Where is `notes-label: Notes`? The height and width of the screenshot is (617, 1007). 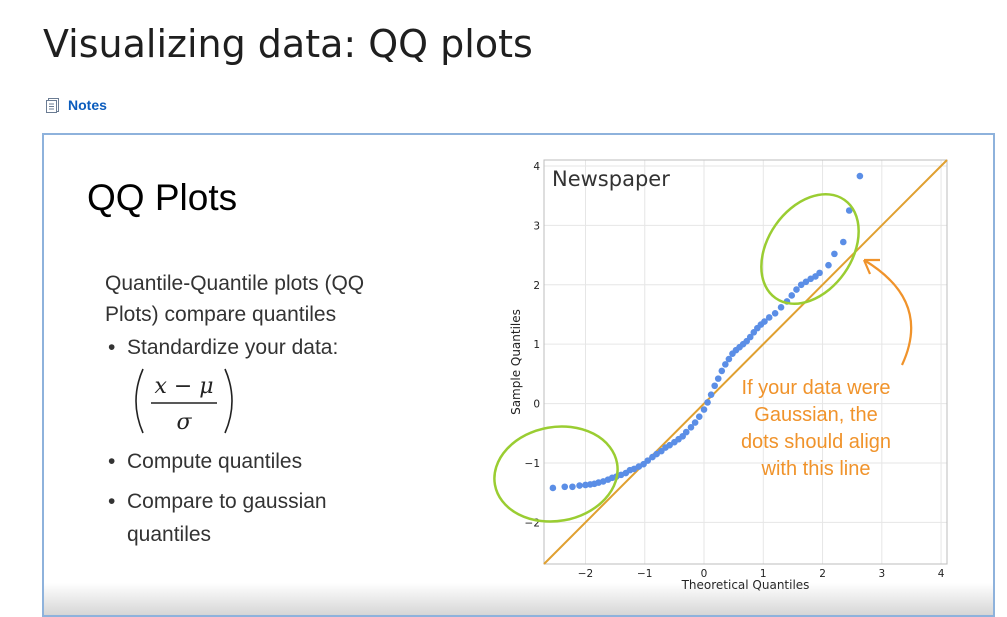 notes-label: Notes is located at coordinates (87, 105).